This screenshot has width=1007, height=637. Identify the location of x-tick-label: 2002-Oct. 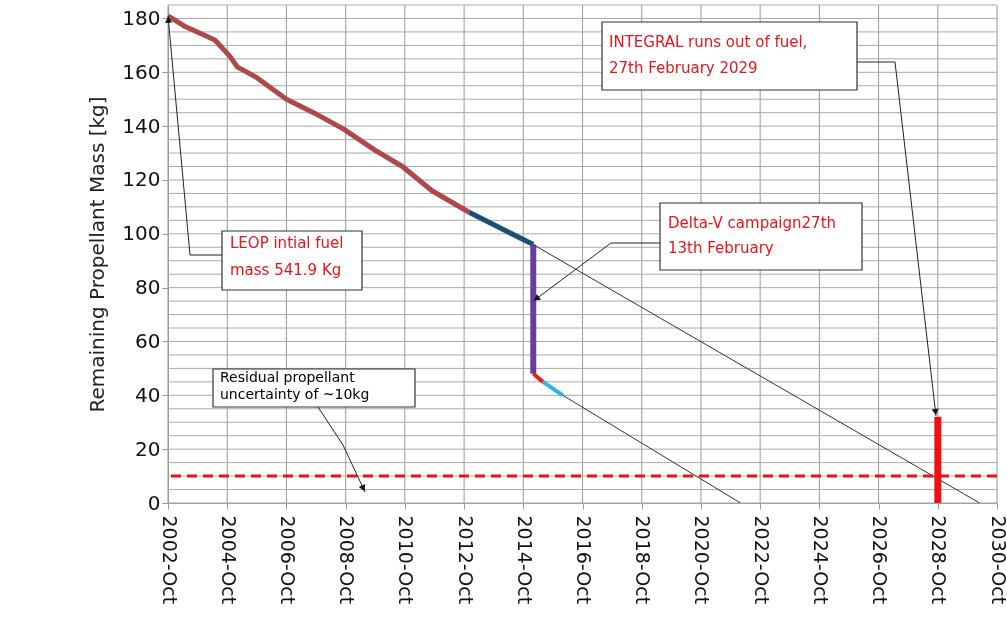
(169, 560).